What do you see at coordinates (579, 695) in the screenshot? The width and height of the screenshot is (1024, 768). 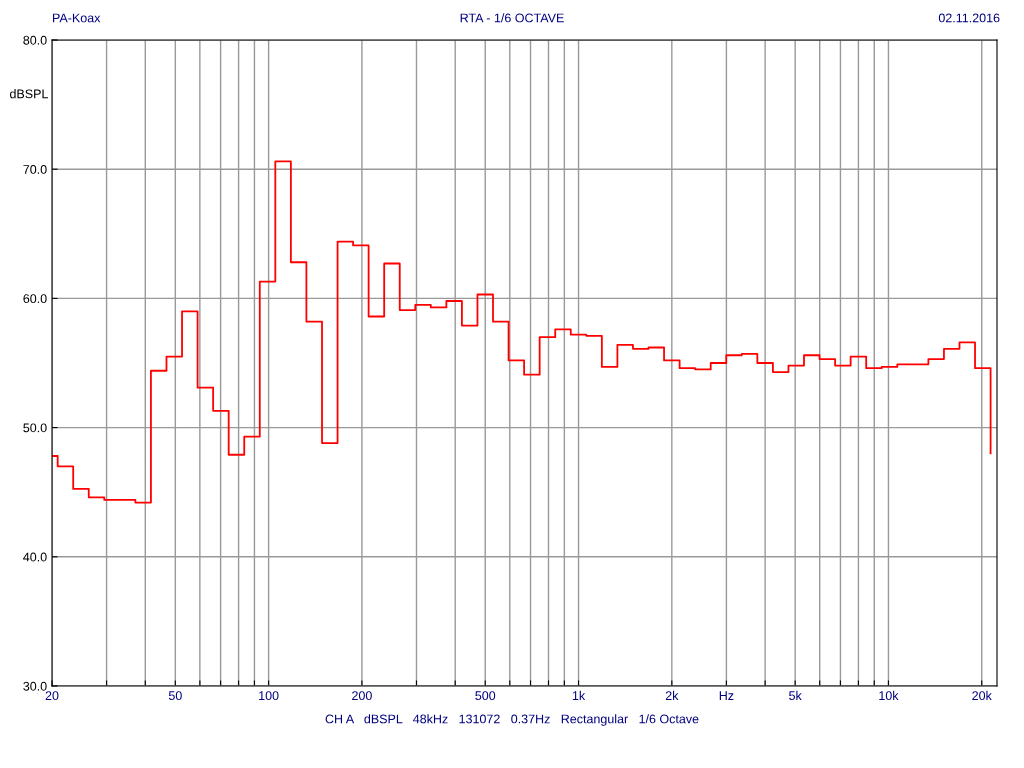 I see `x-tick-label: 1k` at bounding box center [579, 695].